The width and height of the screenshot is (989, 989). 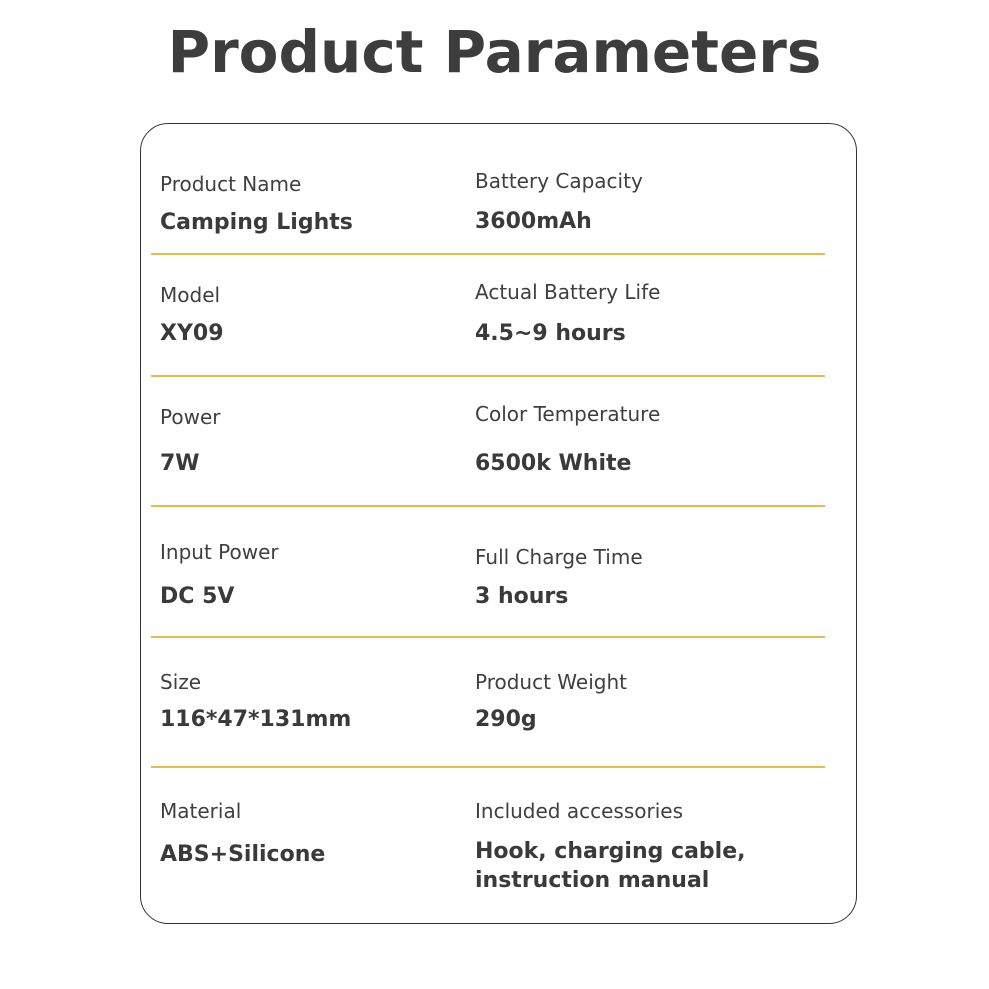 I want to click on param-label: Actual Battery Life, so click(x=568, y=292).